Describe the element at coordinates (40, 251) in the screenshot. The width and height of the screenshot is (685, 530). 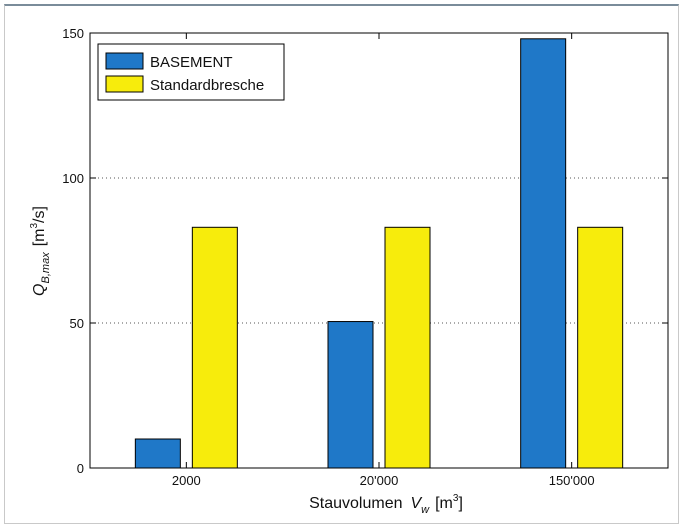
I see `y-axis-title: QB,max[m3/s]` at that location.